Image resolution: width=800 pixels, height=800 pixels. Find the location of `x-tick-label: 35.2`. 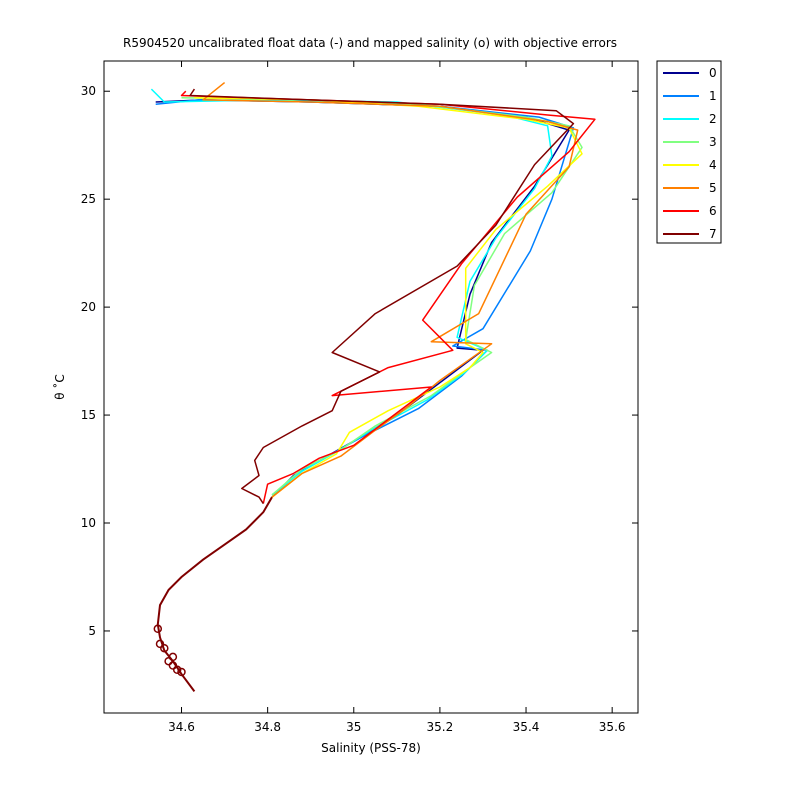

x-tick-label: 35.2 is located at coordinates (440, 727).